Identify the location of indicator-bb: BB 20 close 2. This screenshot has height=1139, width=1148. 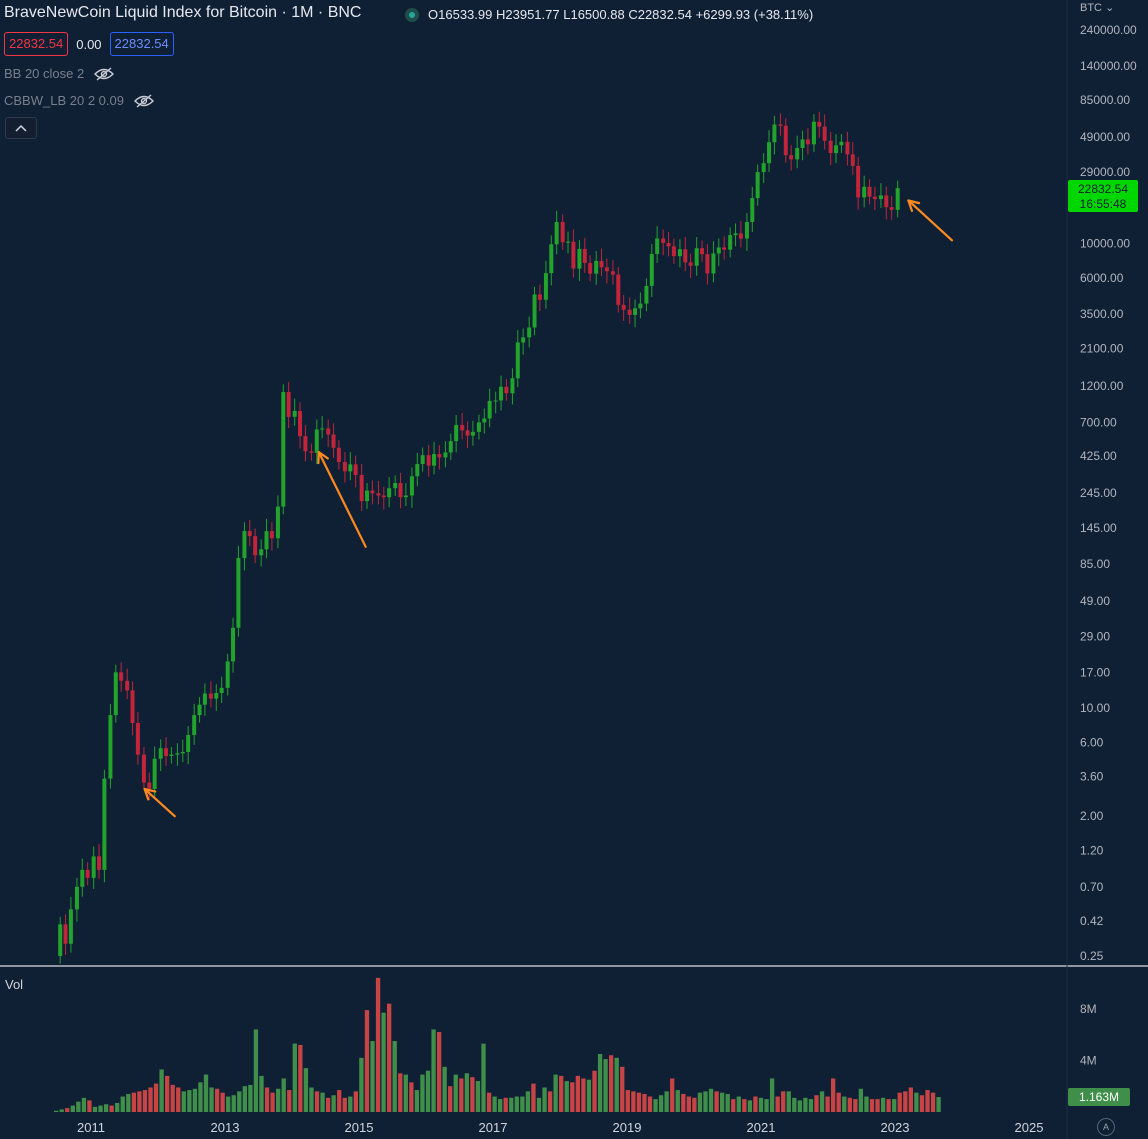
(59, 73).